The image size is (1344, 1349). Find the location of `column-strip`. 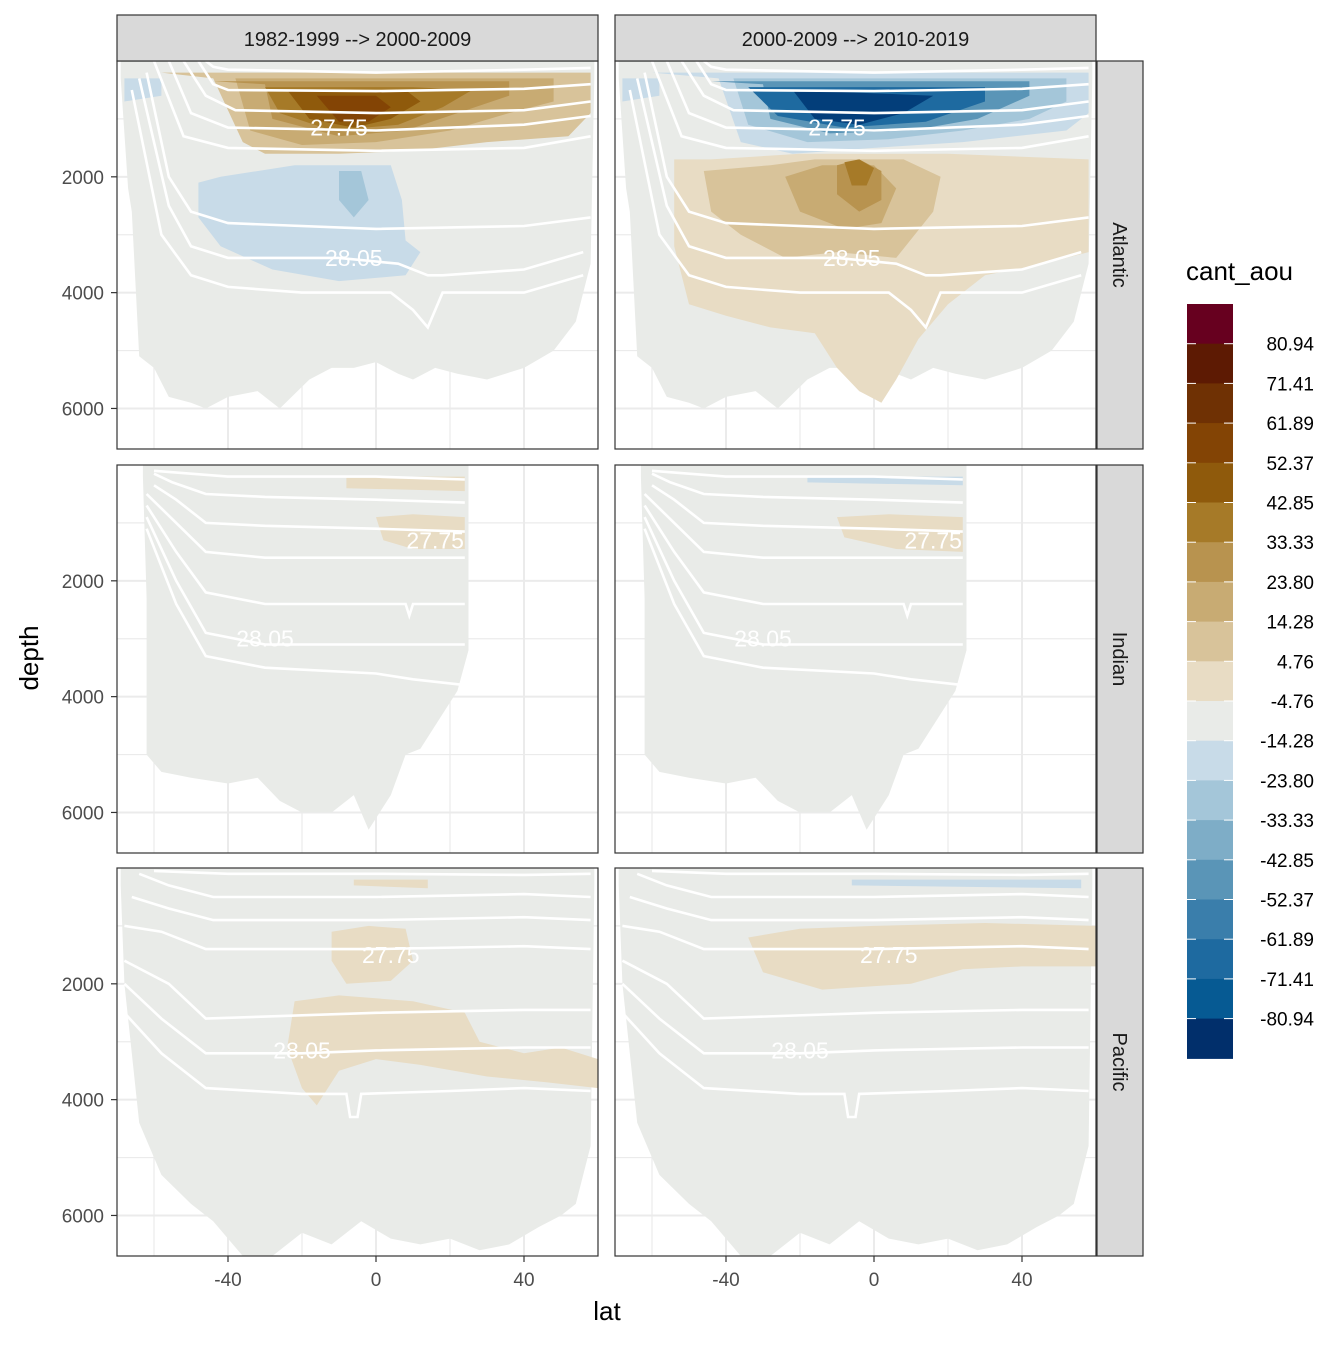

column-strip is located at coordinates (855, 38).